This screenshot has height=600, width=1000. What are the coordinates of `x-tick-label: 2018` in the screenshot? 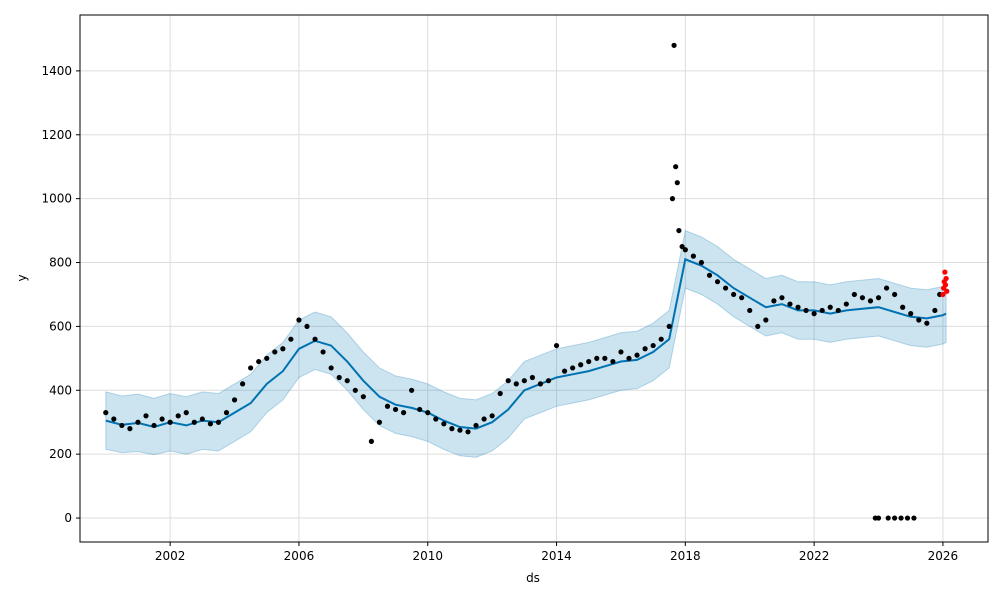 It's located at (685, 556).